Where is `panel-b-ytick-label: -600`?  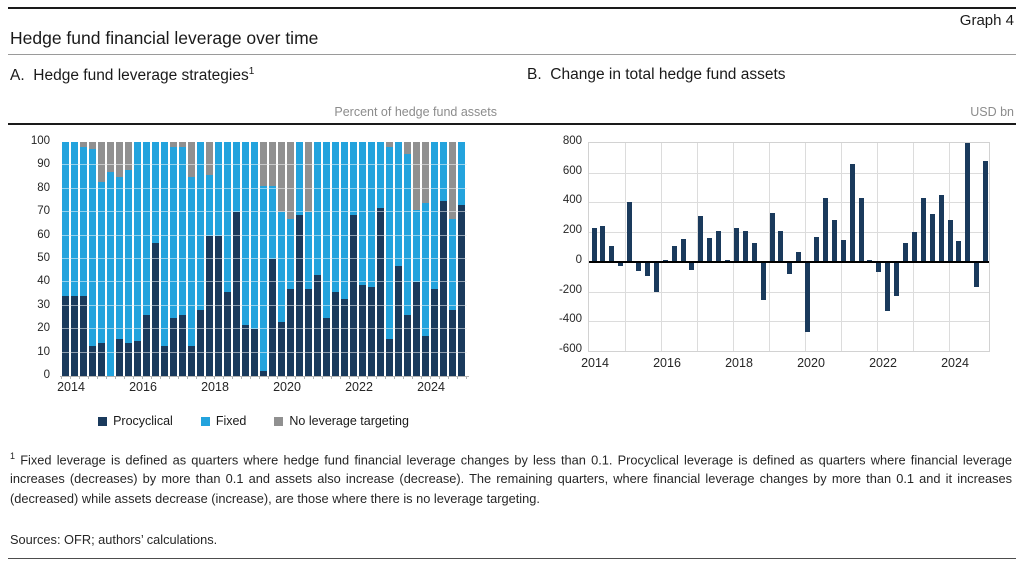
panel-b-ytick-label: -600 is located at coordinates (570, 349).